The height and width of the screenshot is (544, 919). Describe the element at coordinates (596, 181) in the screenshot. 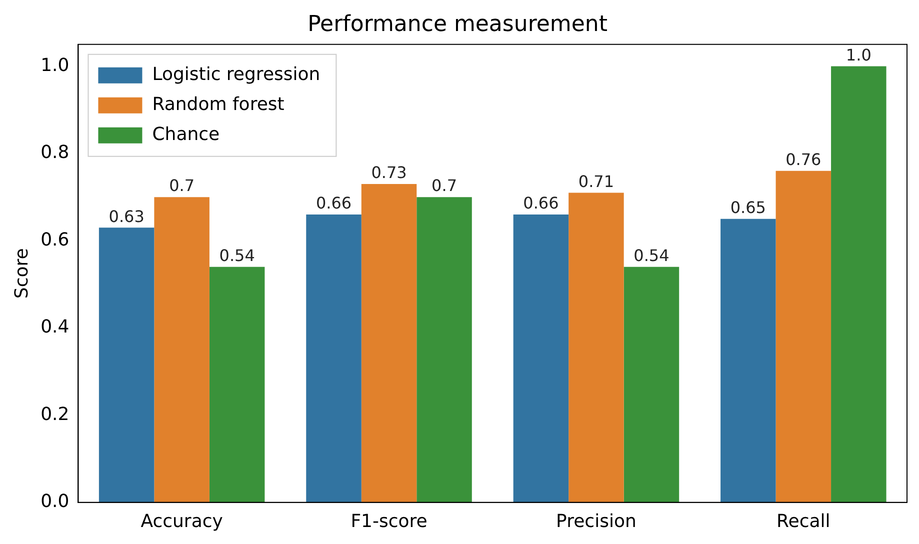

I see `data-label: 0.71` at that location.